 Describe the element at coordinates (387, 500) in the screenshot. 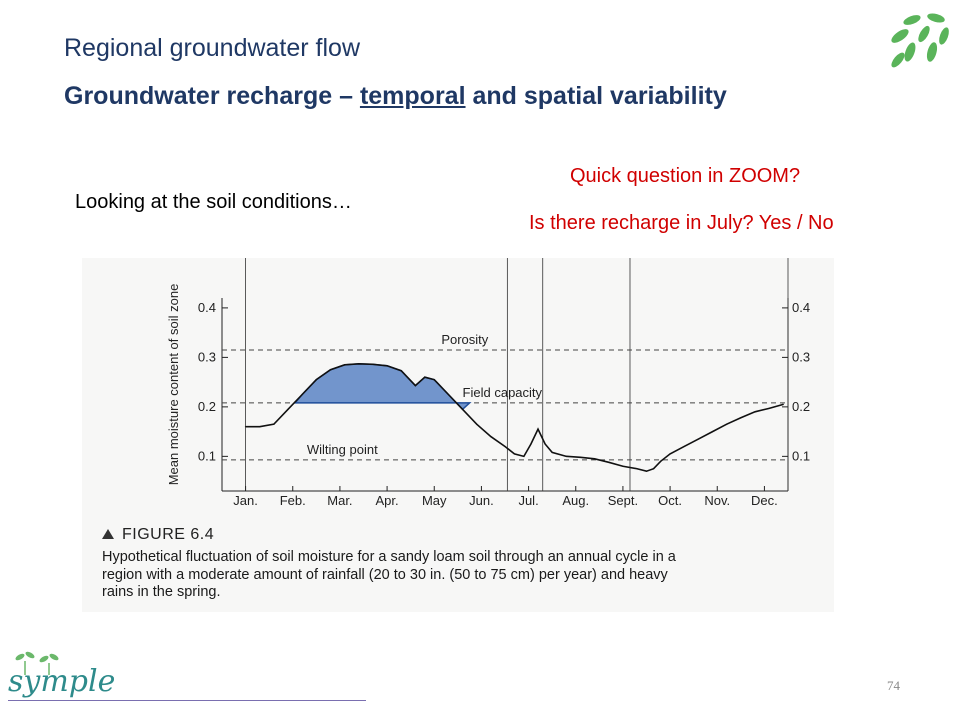

I see `x-tick-label: Apr.` at that location.